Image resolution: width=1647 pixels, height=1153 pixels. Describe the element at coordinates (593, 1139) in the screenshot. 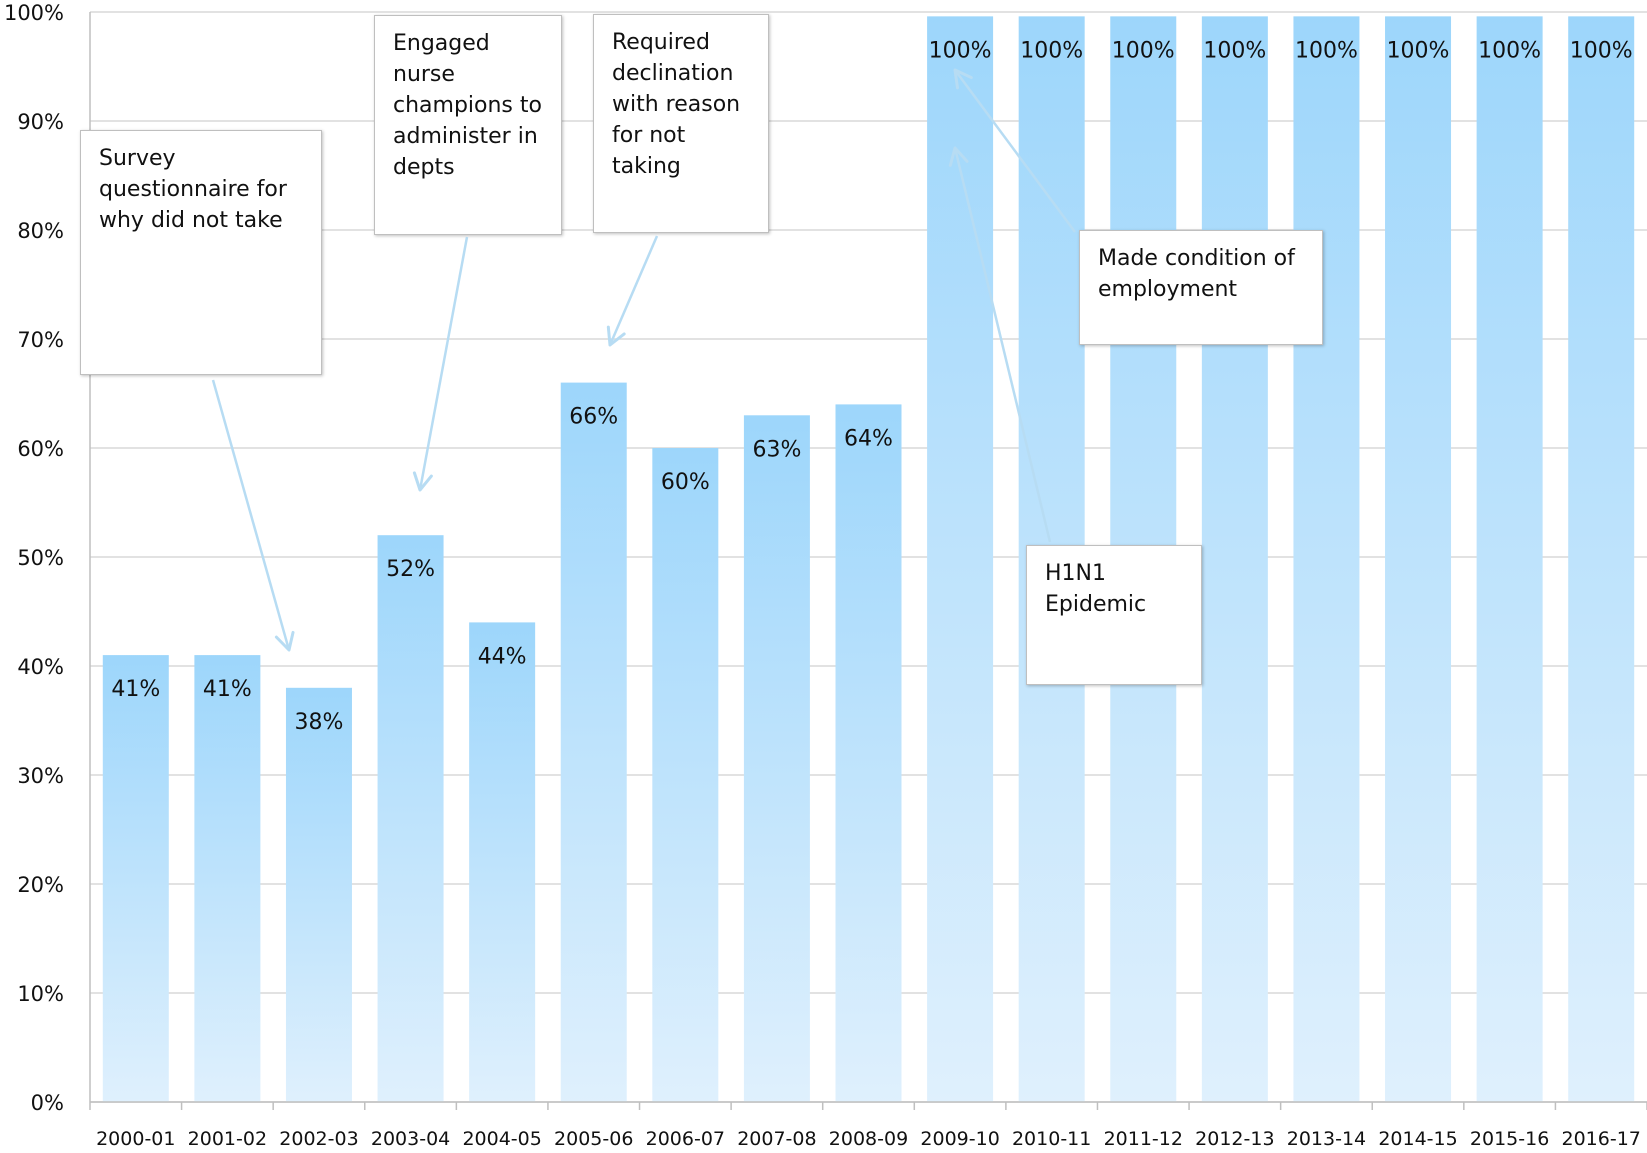

I see `x-tick-label: 2005-06` at that location.